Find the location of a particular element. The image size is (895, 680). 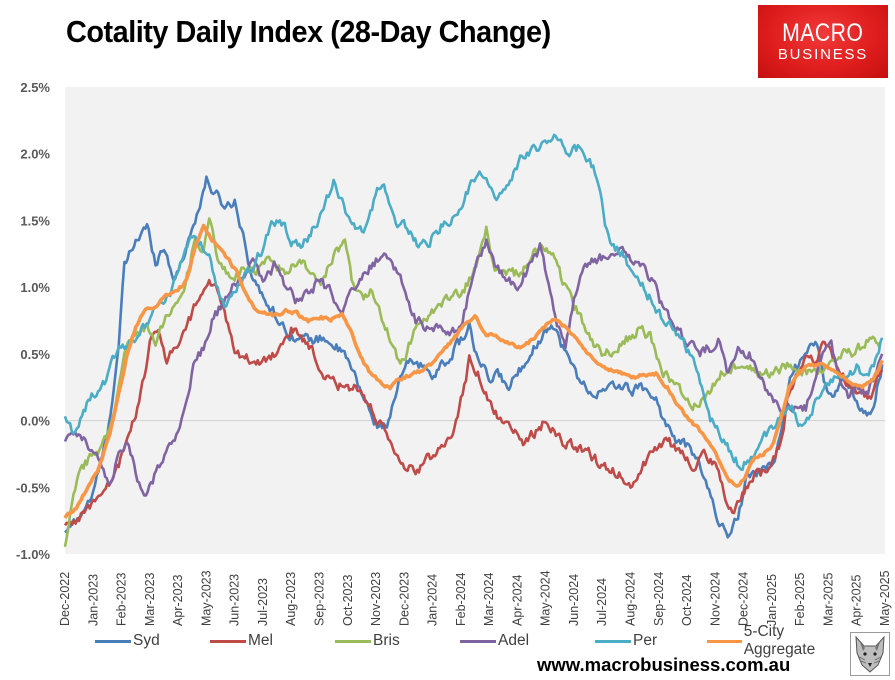

x-tick-label: Nov-2024 is located at coordinates (715, 599).